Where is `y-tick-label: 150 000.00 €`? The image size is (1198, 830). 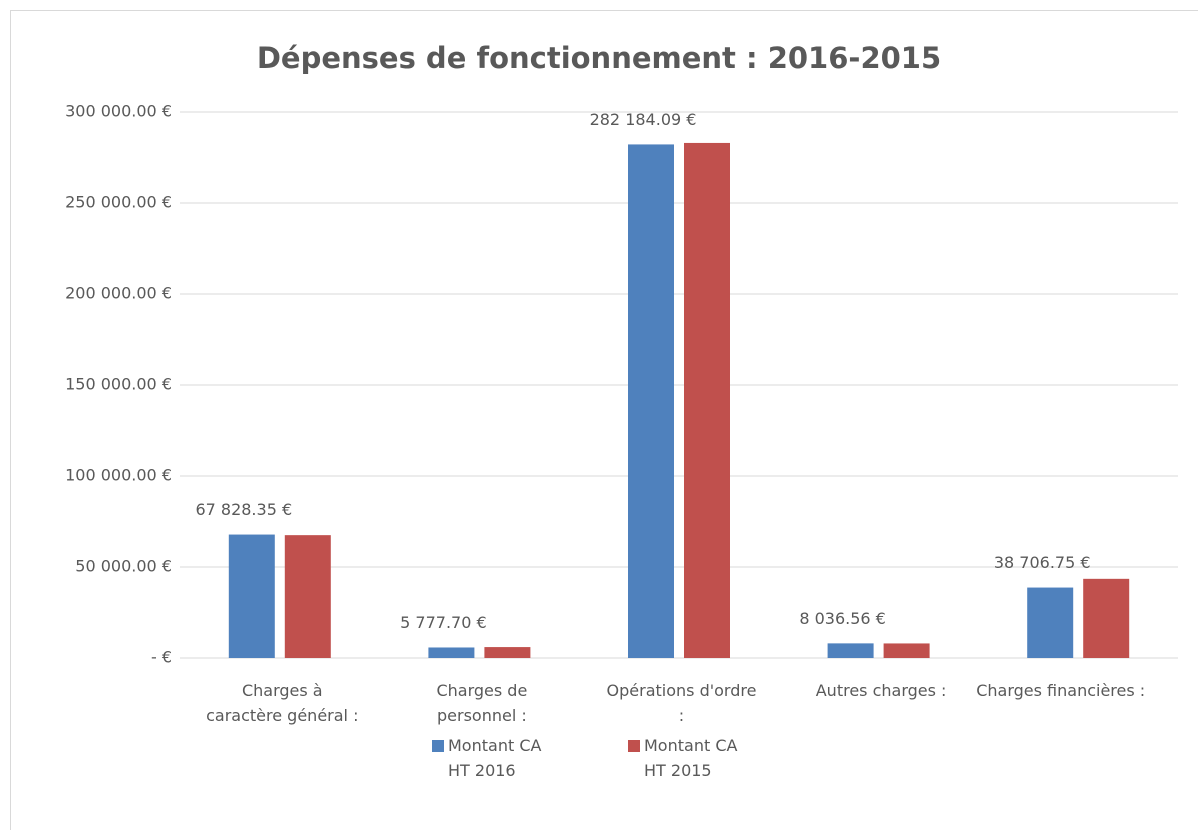
y-tick-label: 150 000.00 € is located at coordinates (118, 384).